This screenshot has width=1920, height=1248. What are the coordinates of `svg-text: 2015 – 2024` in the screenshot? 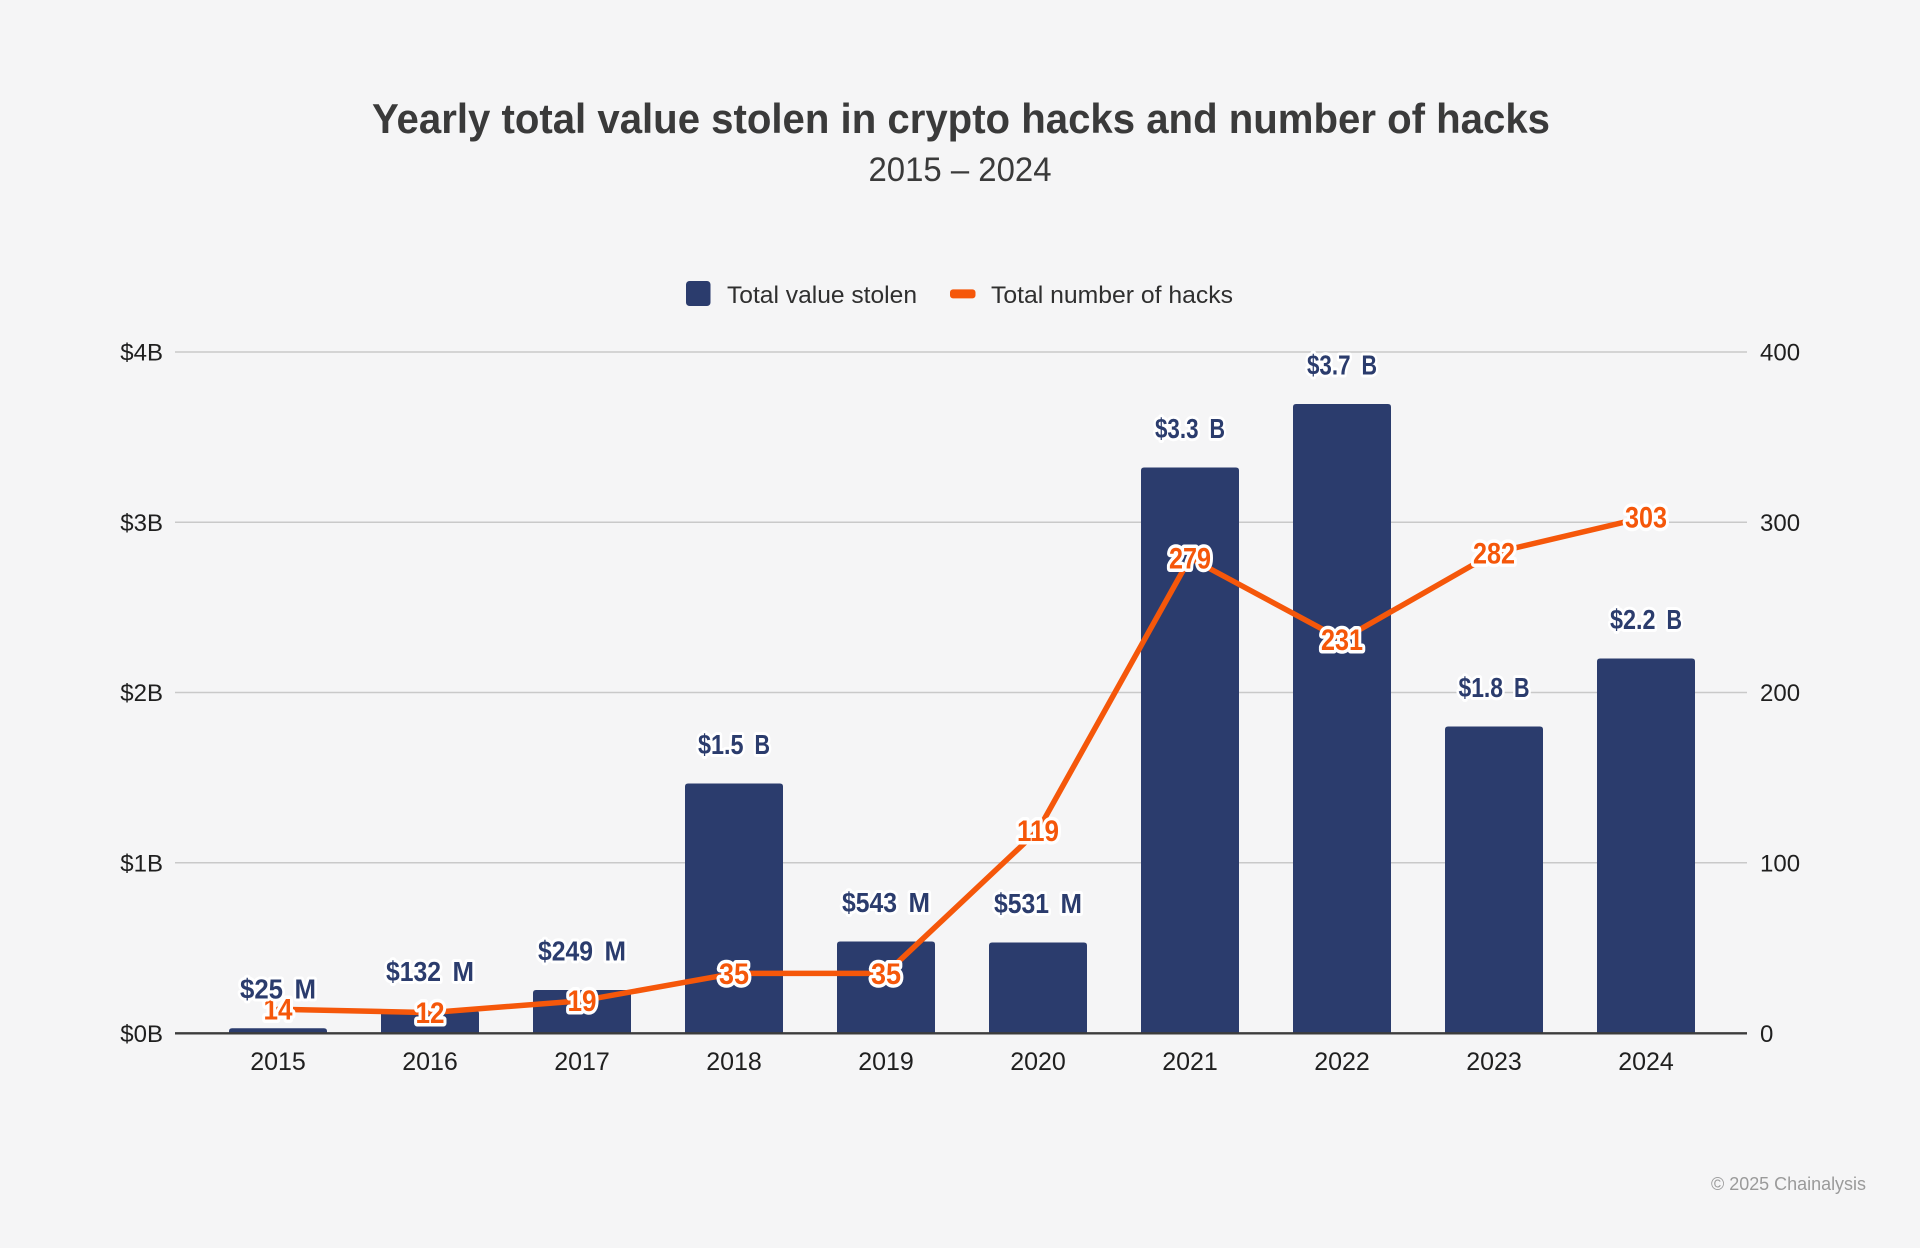 It's located at (960, 170).